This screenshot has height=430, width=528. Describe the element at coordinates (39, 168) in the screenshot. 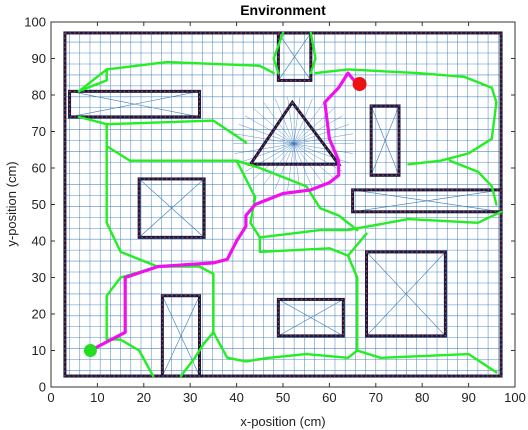

I see `y-tick-label: 60` at that location.